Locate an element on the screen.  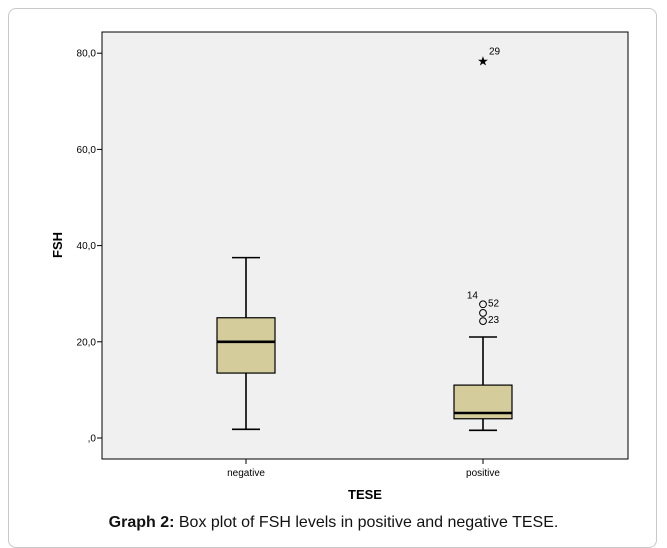
box-positive: 52 23 14 ★29 is located at coordinates (483, 239).